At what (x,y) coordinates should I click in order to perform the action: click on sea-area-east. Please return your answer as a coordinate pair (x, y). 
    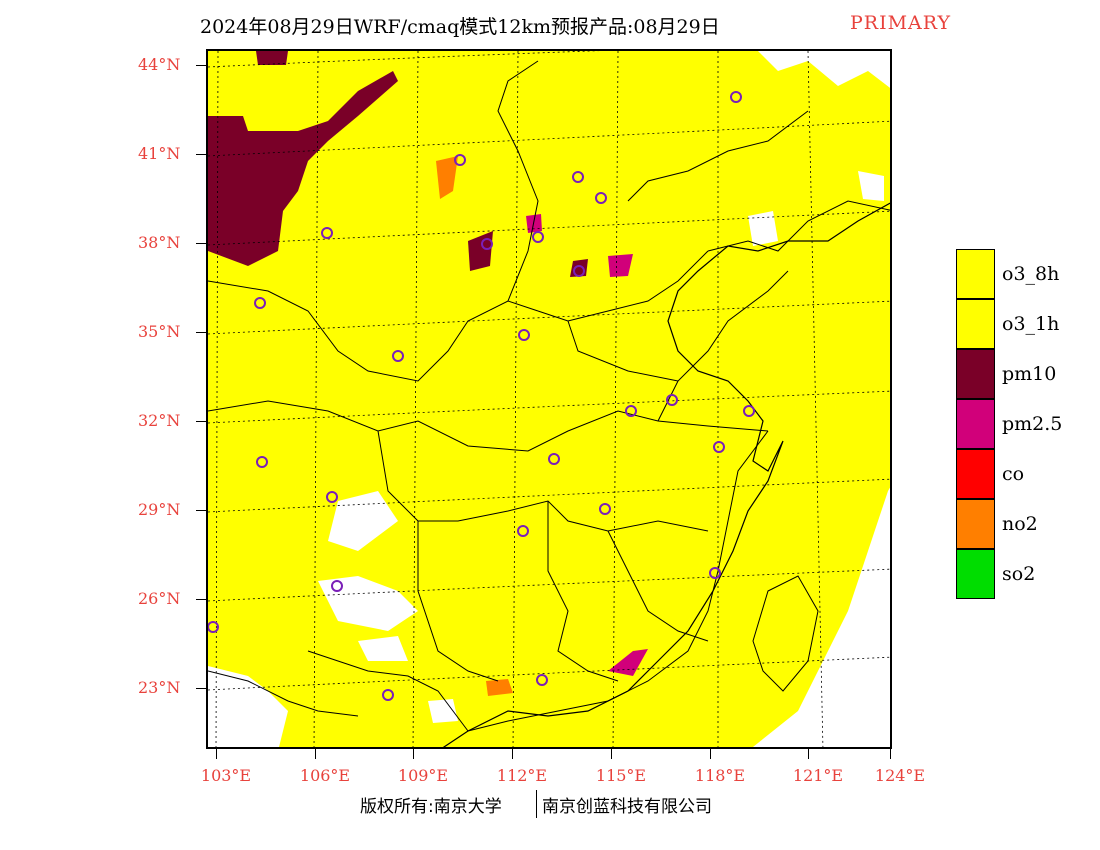
    Looking at the image, I should click on (821, 617).